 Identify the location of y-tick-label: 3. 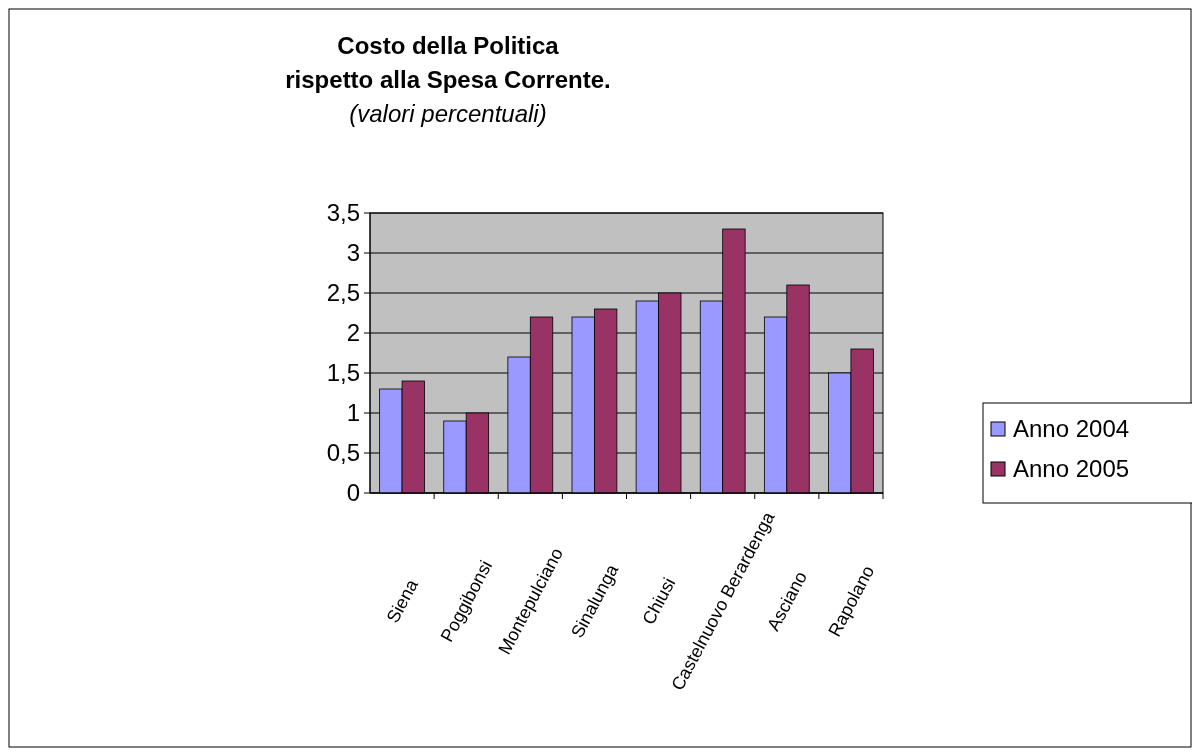
(353, 253).